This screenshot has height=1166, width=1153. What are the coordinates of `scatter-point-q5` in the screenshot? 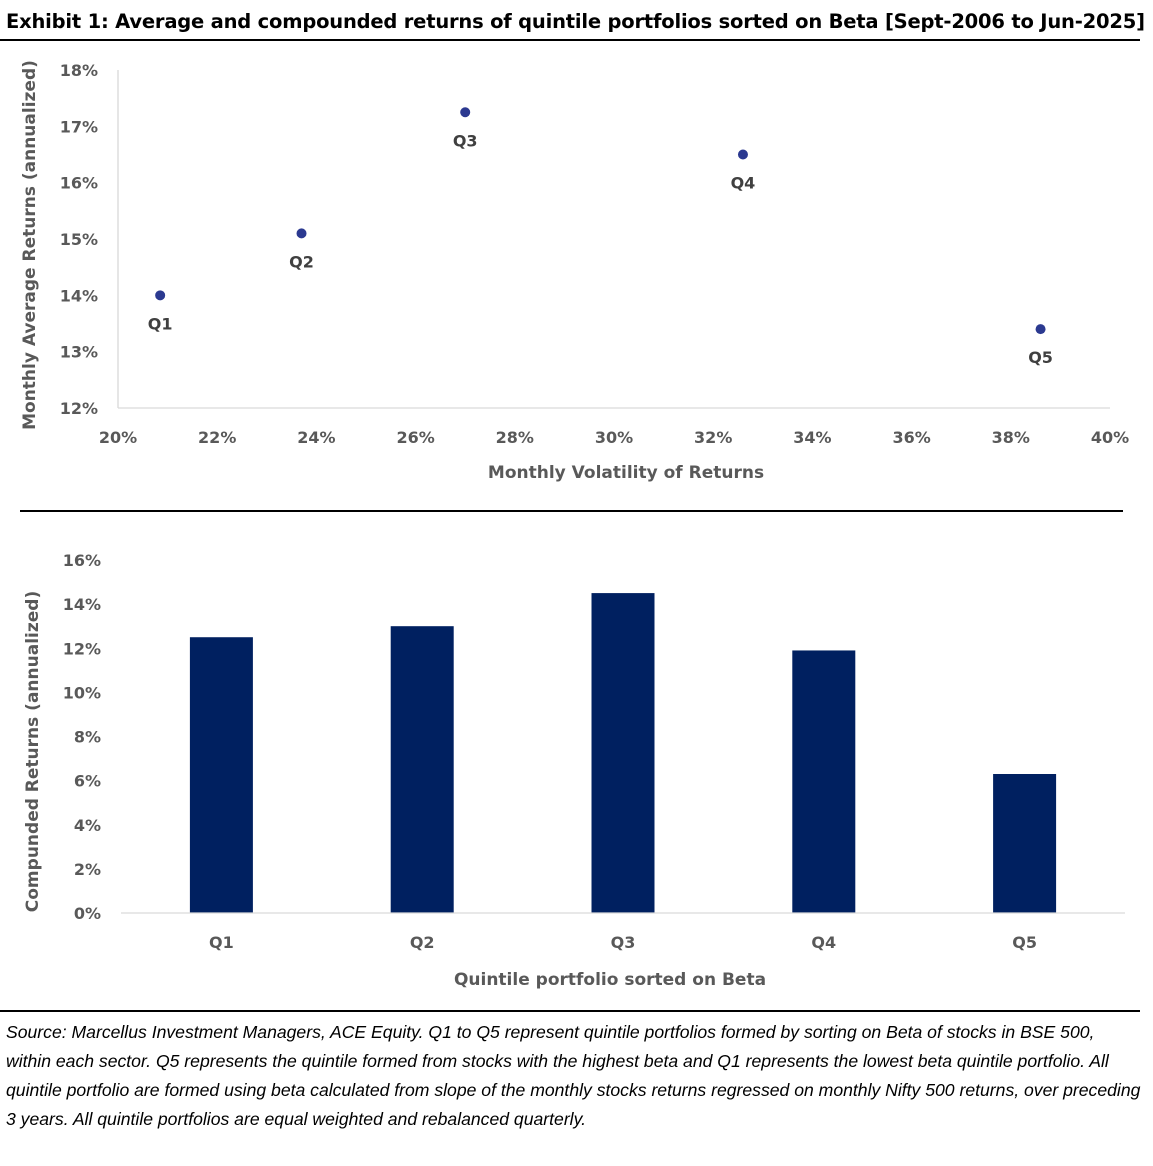 It's located at (1040, 329).